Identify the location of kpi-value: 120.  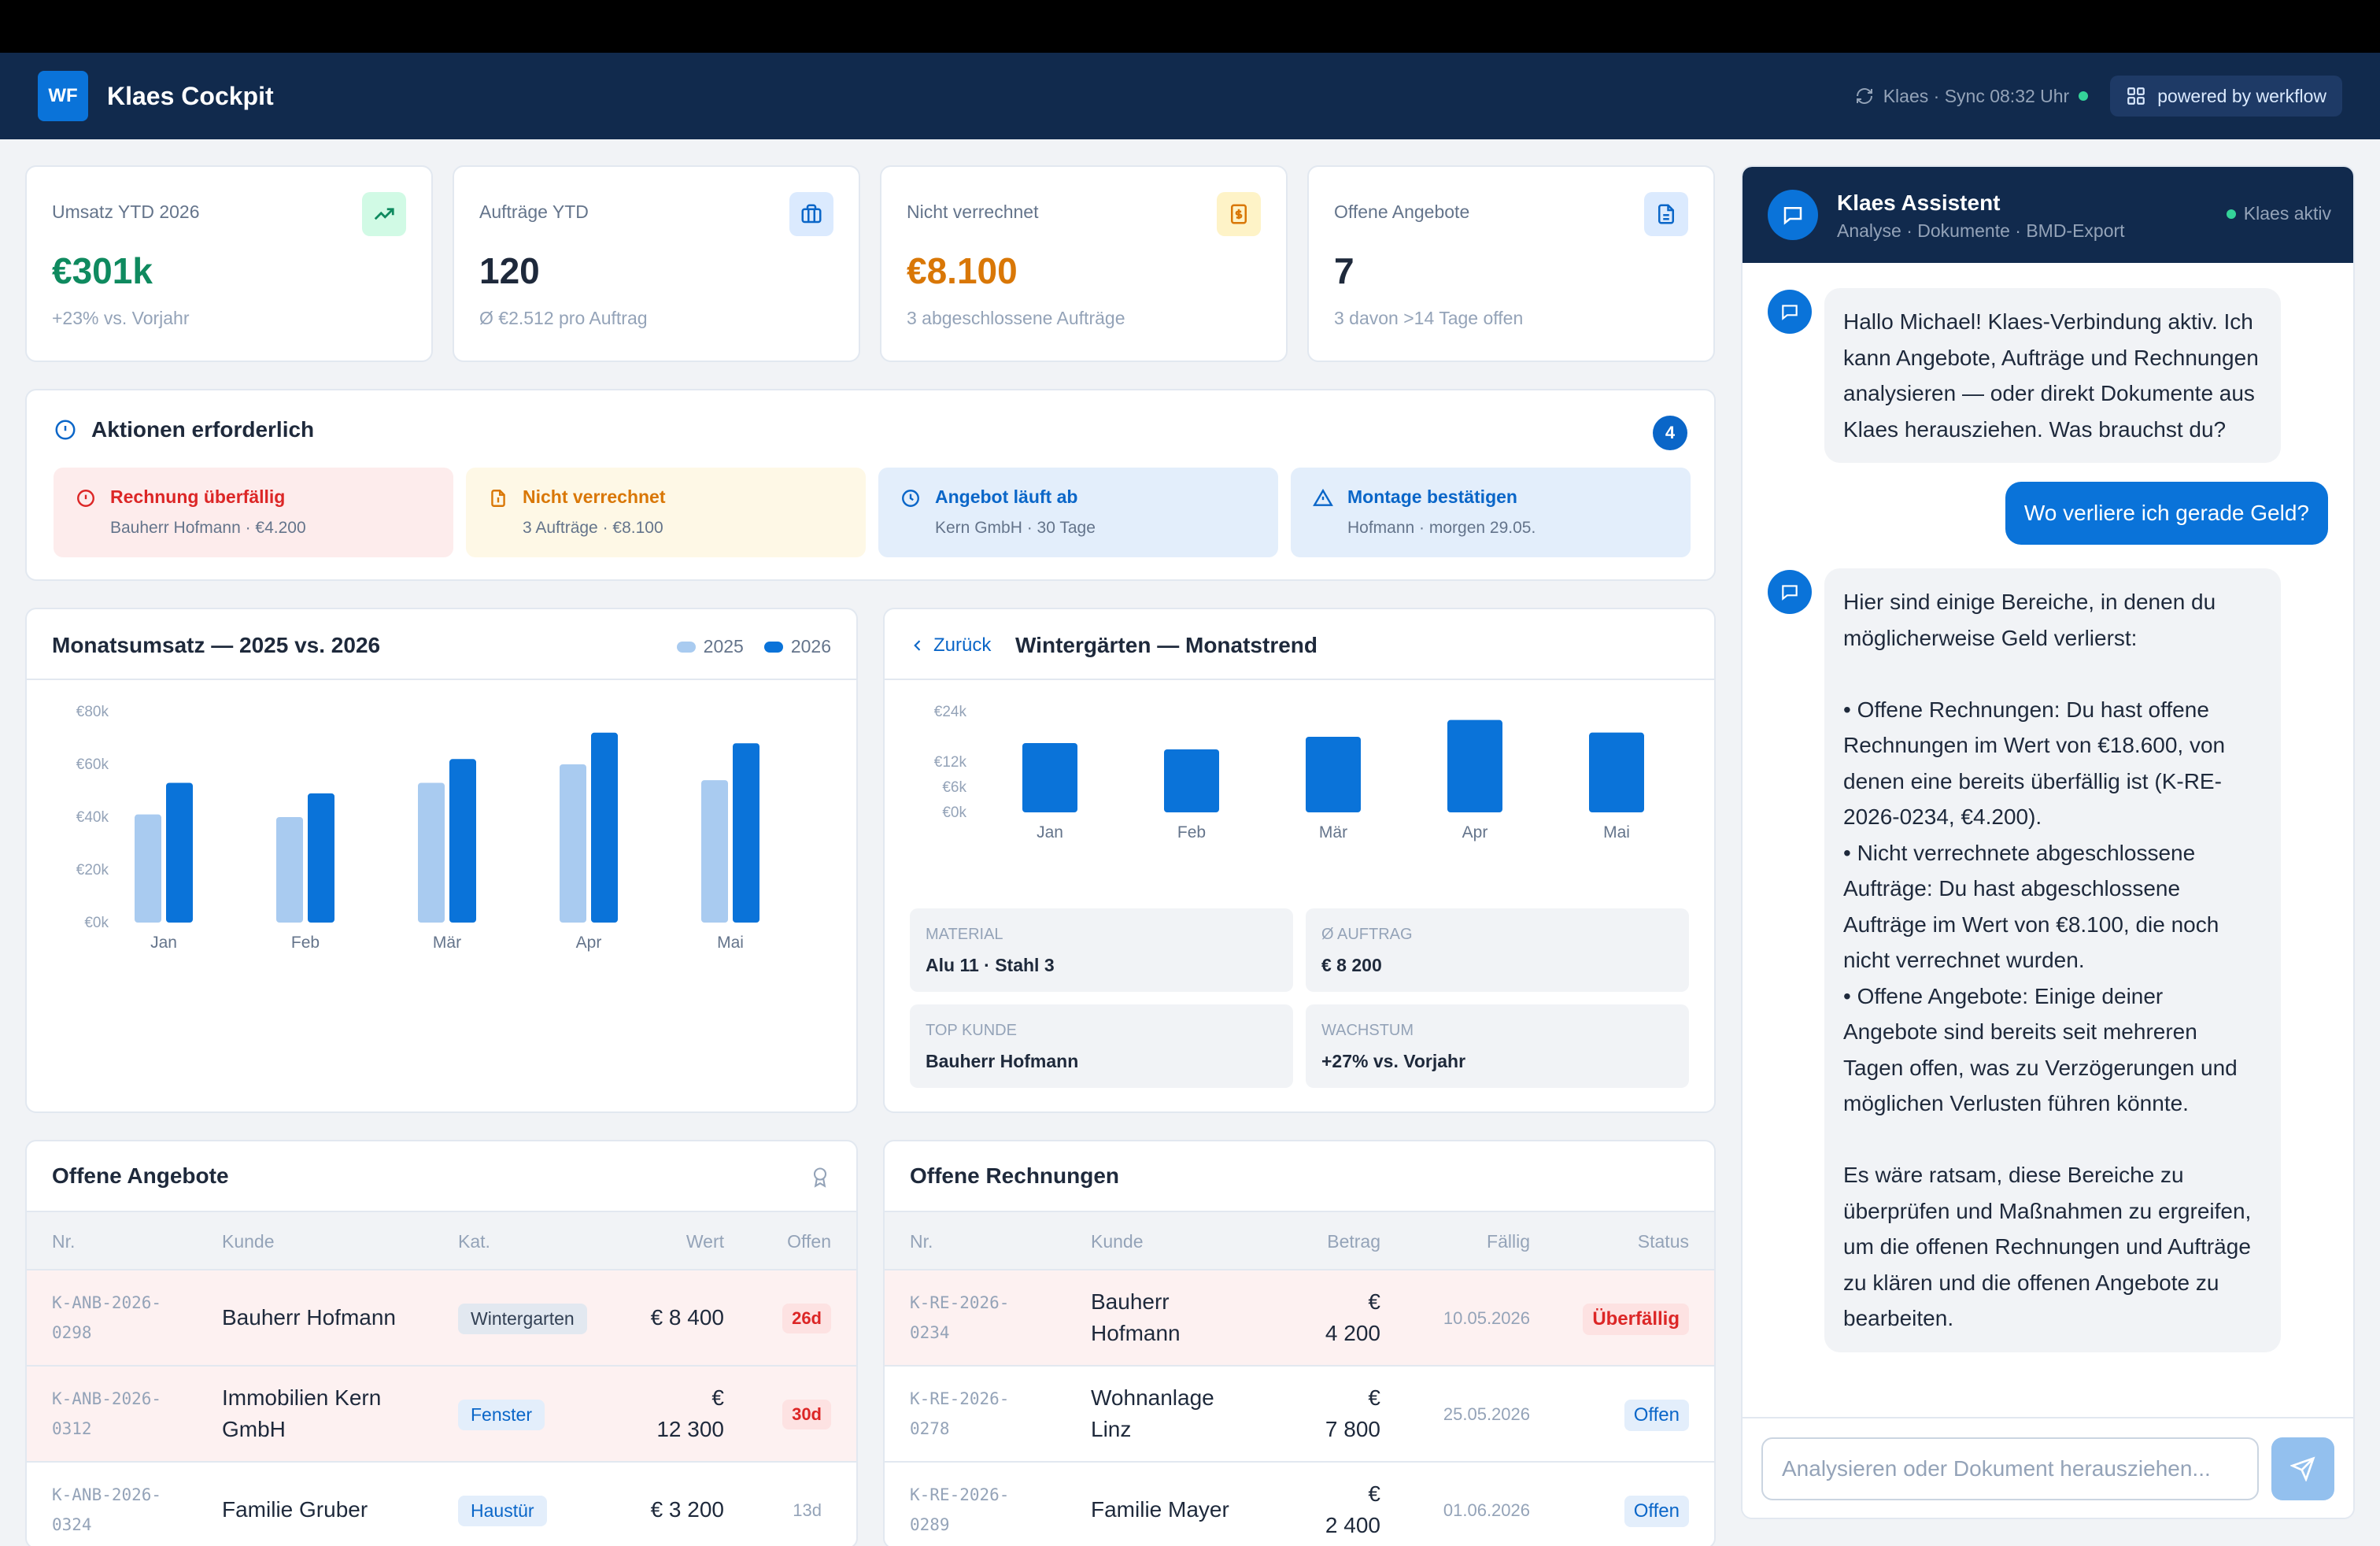
(510, 270).